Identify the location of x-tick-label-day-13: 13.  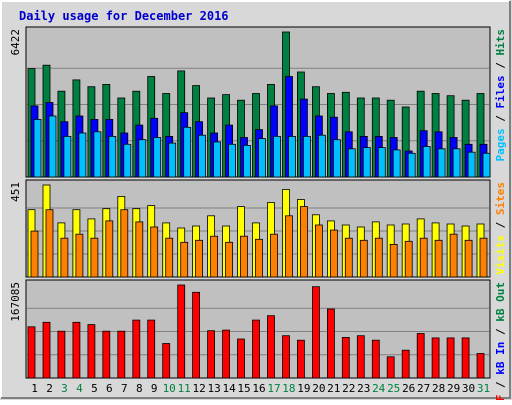
(213, 388).